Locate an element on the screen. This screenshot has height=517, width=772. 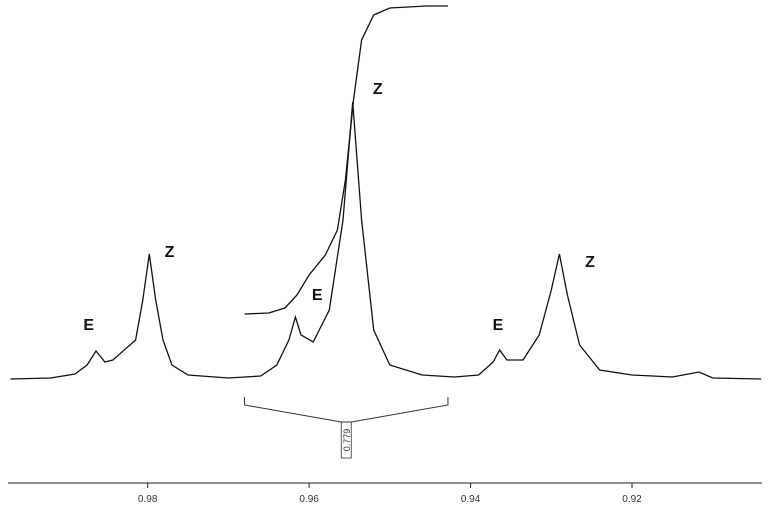
integral-value: 0.779 is located at coordinates (347, 440).